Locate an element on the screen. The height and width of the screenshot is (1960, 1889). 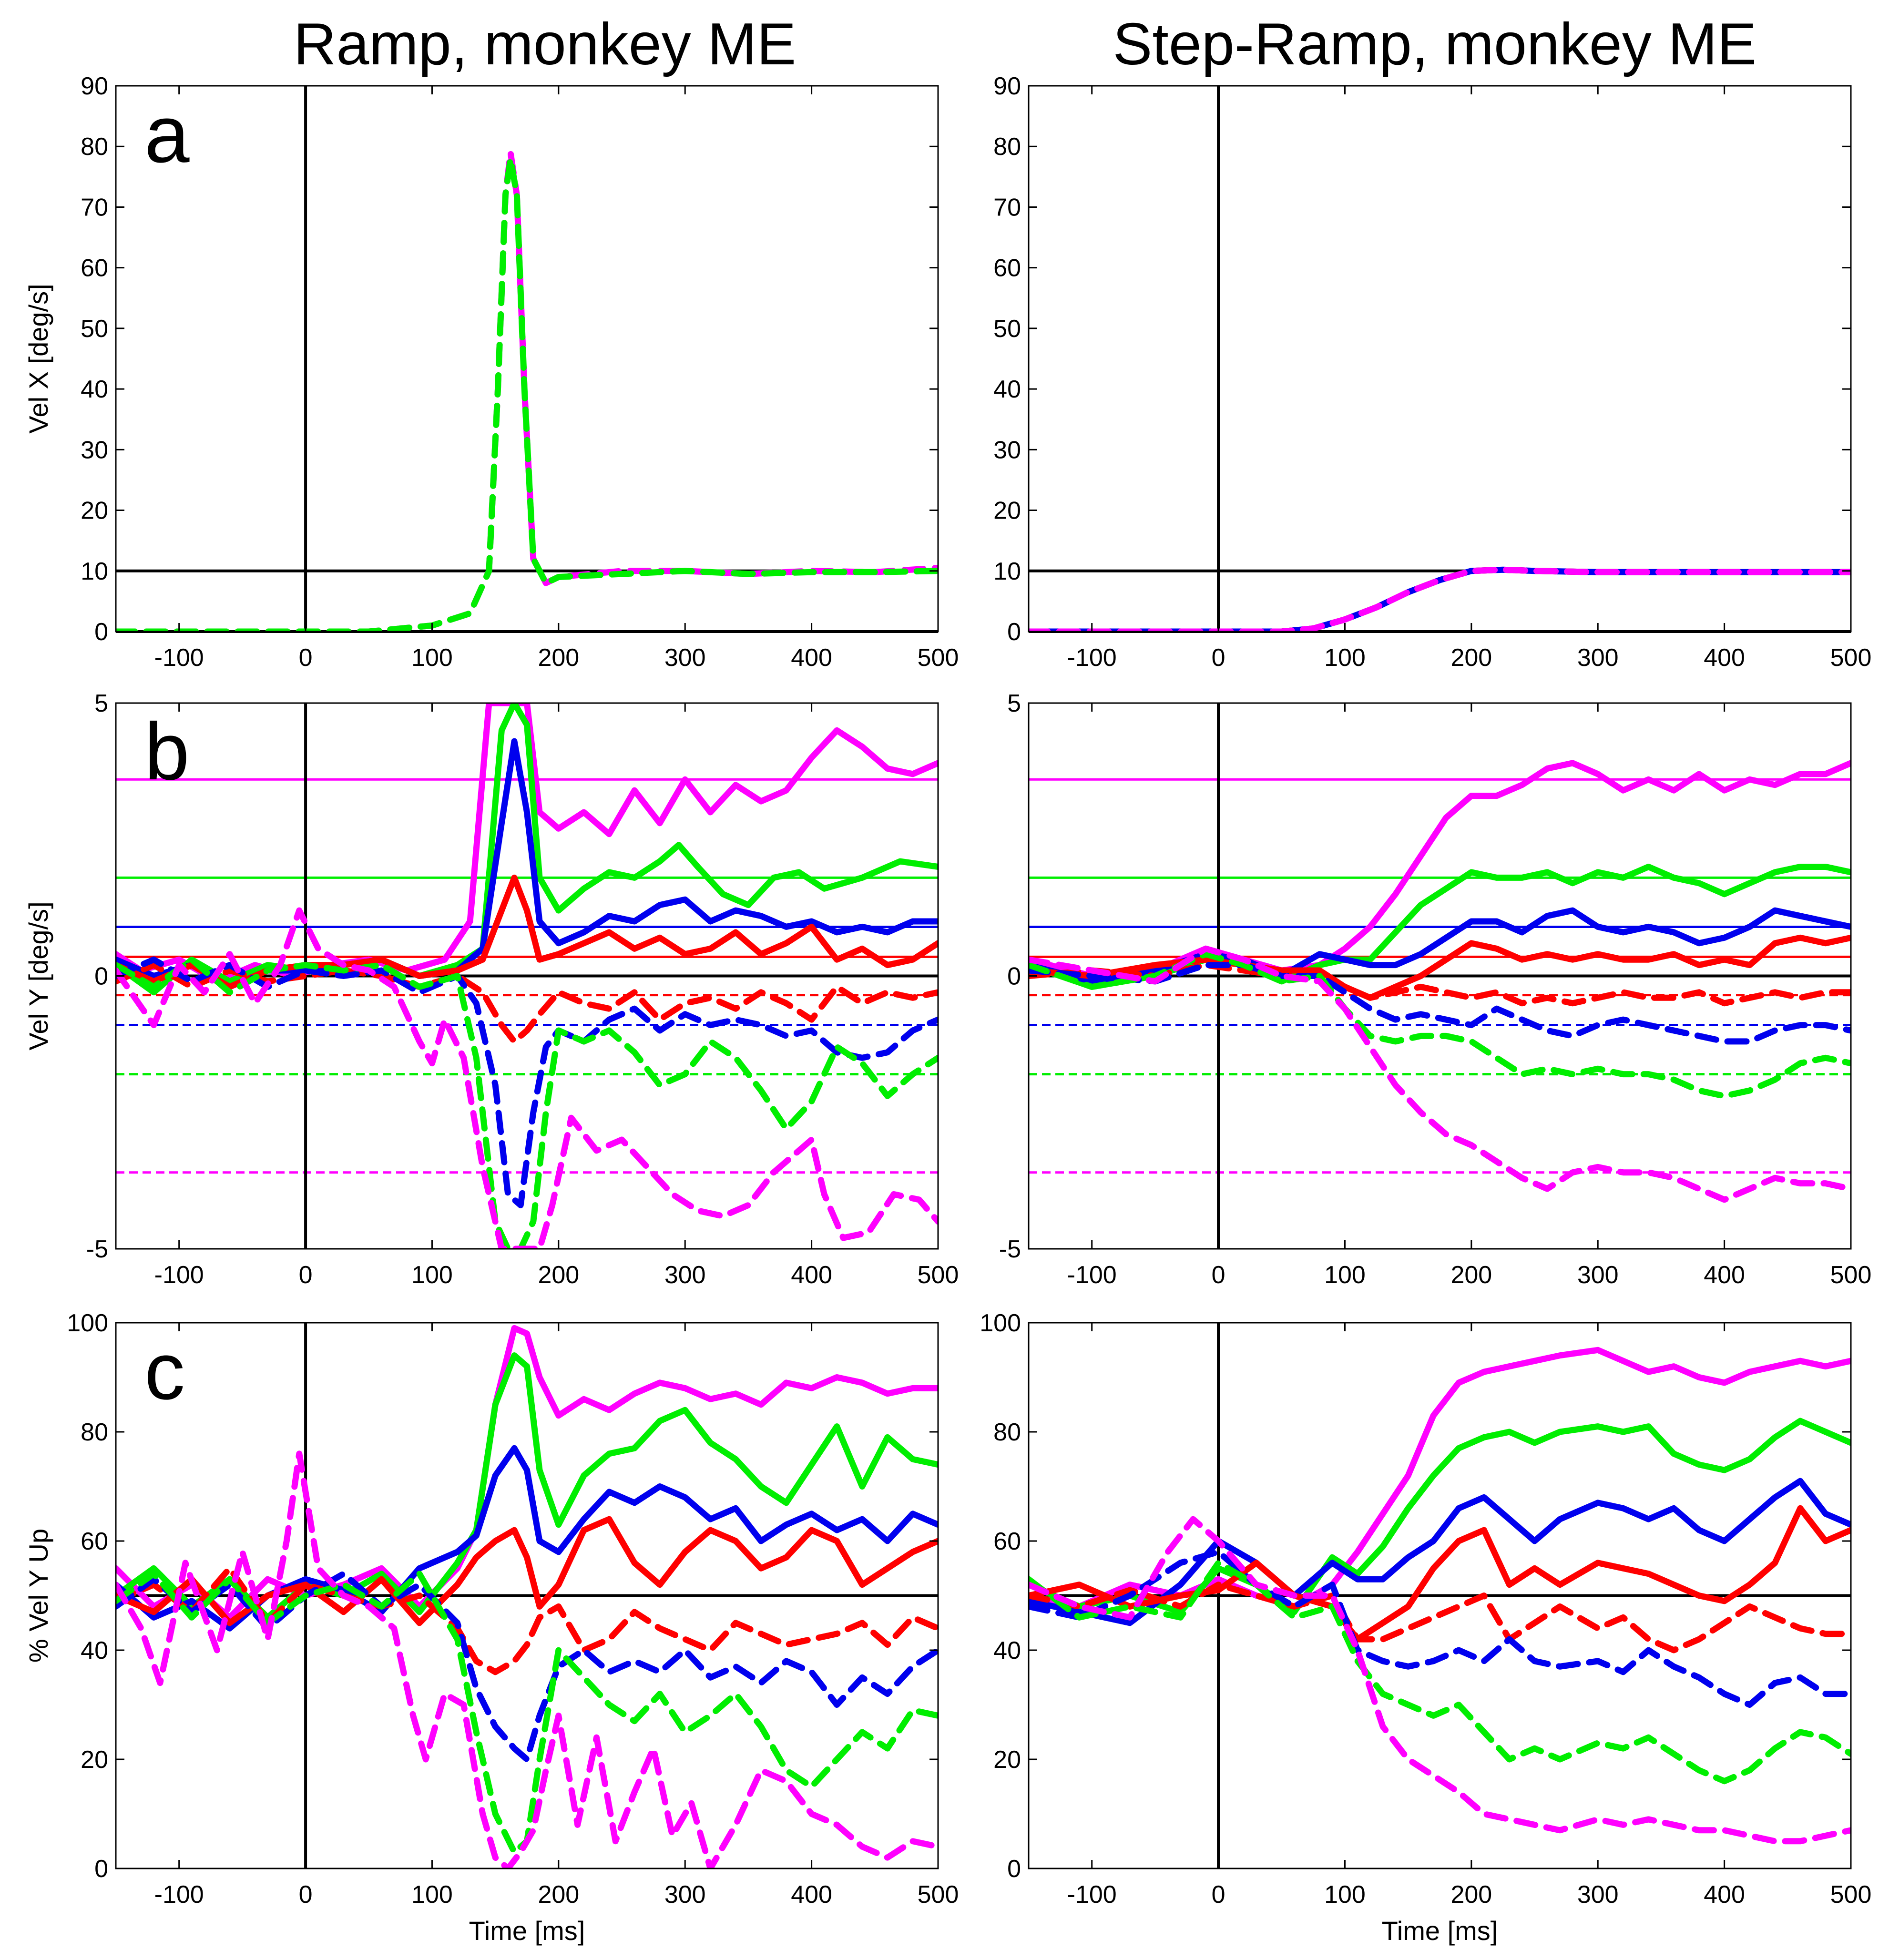
chart-panel-b-right: -100 0 100 200 300 400 500 -5 0 5 is located at coordinates (1435, 989).